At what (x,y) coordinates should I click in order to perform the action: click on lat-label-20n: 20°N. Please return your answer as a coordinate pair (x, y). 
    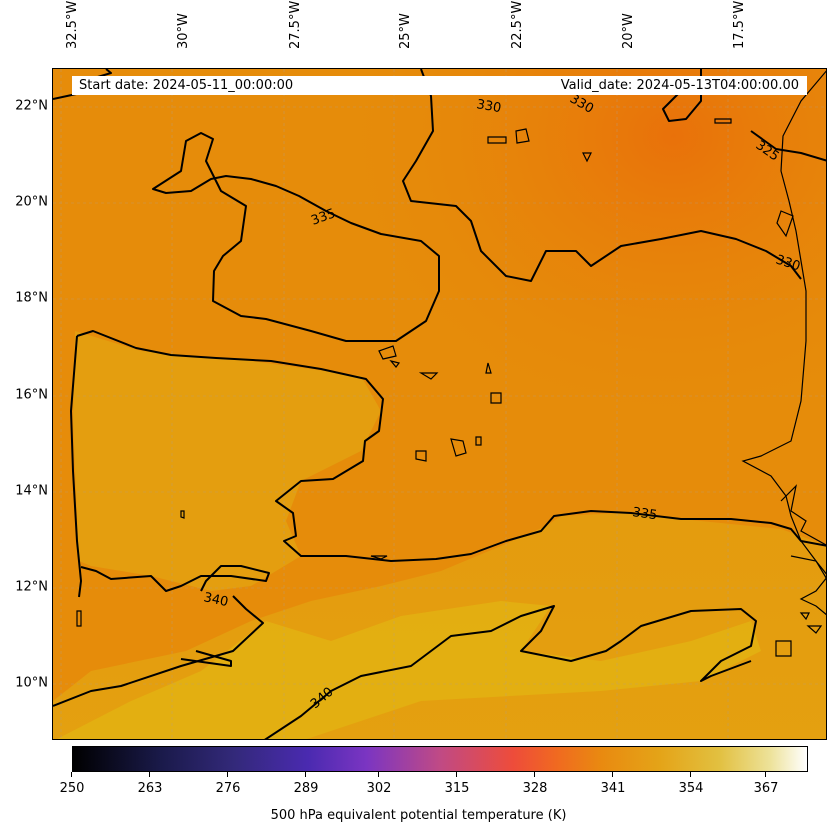
    Looking at the image, I should click on (31, 202).